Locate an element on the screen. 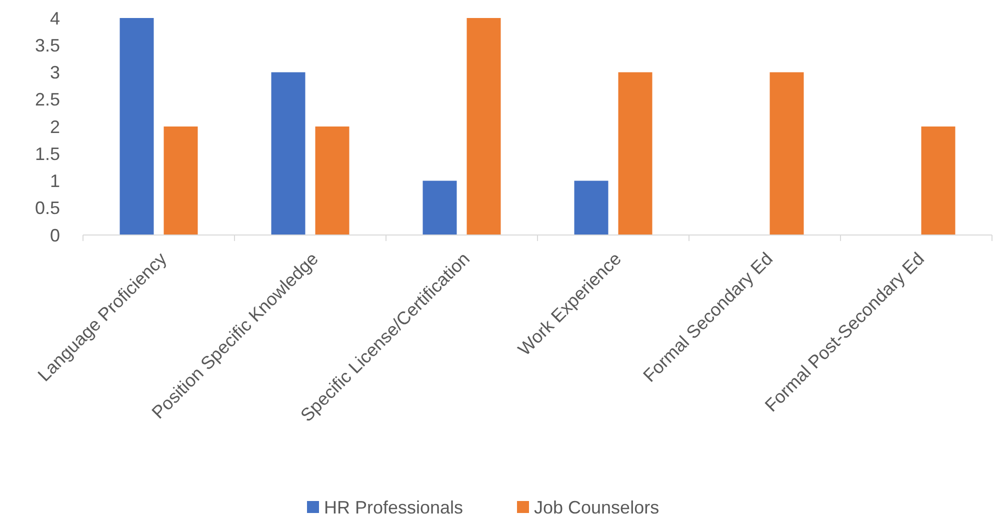  legend-label: HR Professionals is located at coordinates (394, 507).